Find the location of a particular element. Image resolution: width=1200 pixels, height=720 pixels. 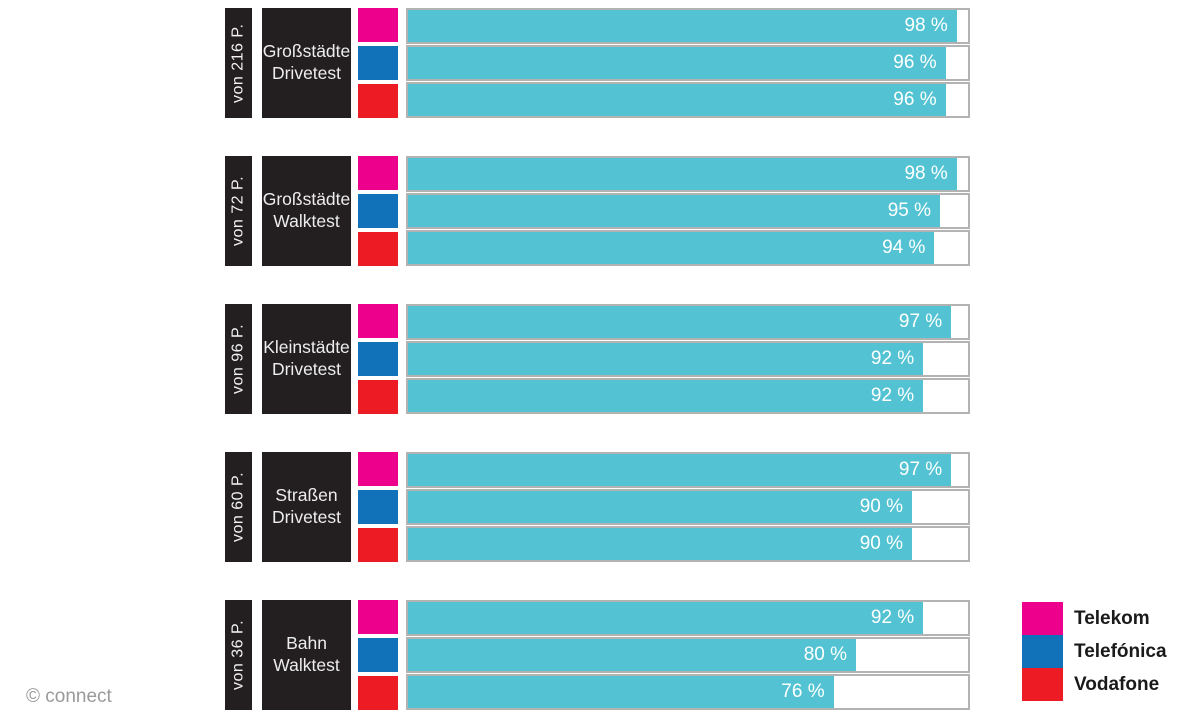

points-label: von 72 P. is located at coordinates (238, 211).